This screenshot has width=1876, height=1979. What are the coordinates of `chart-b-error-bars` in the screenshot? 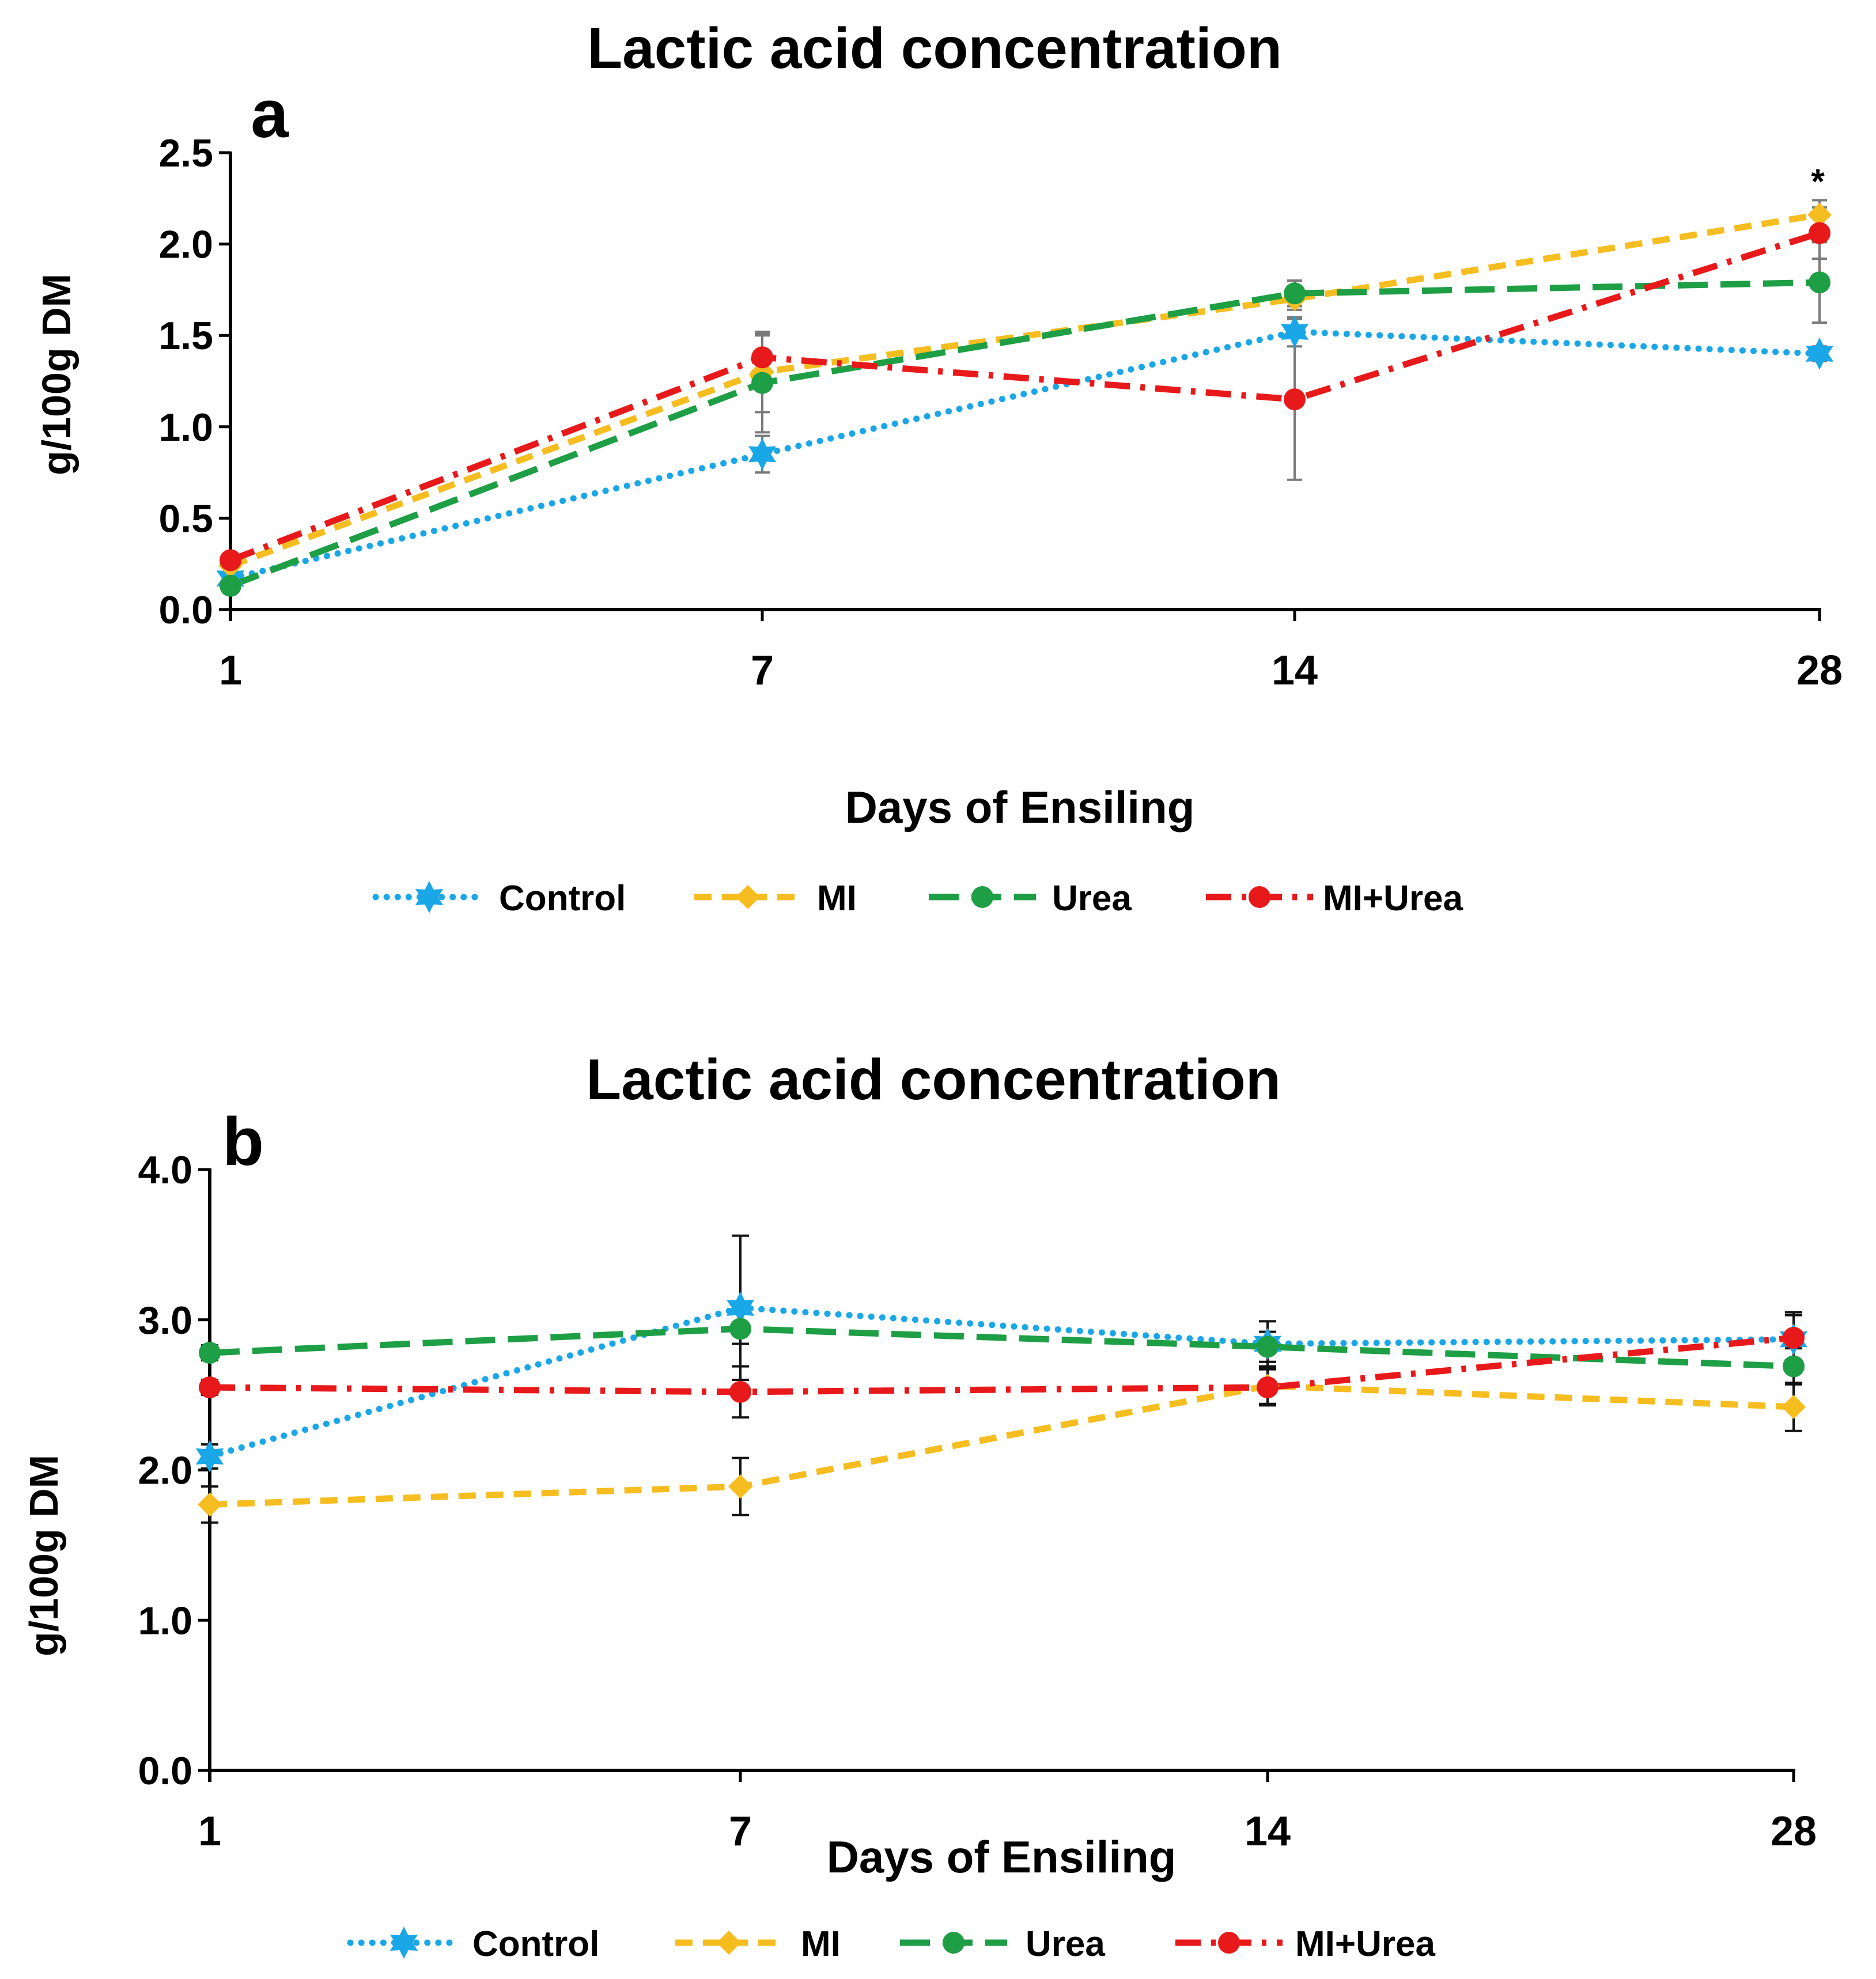 It's located at (1001, 1379).